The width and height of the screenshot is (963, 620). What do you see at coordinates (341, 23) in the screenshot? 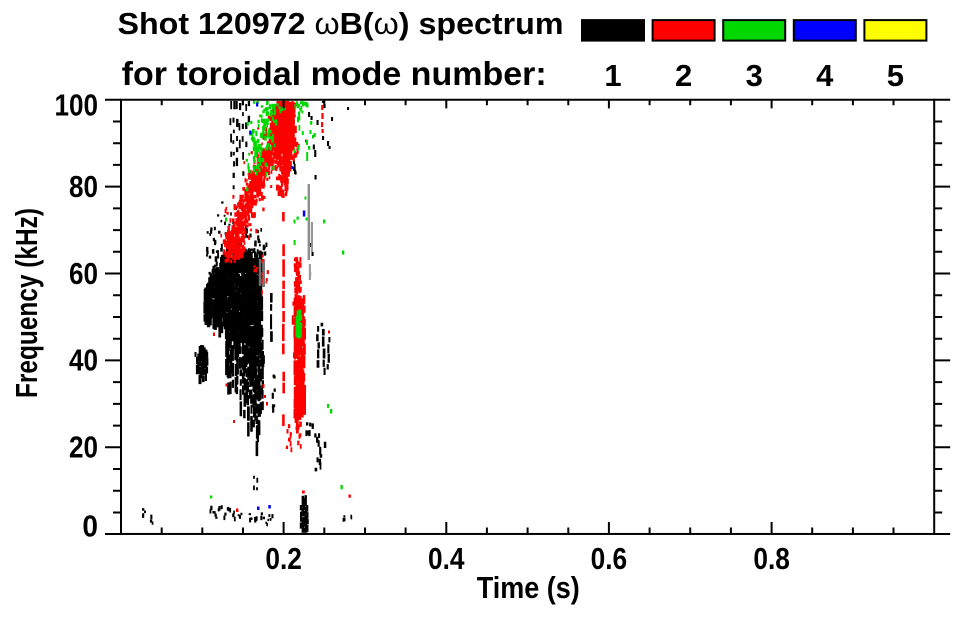
I see `svg-text: Shot 120972 ωB(ω) spectrum` at bounding box center [341, 23].